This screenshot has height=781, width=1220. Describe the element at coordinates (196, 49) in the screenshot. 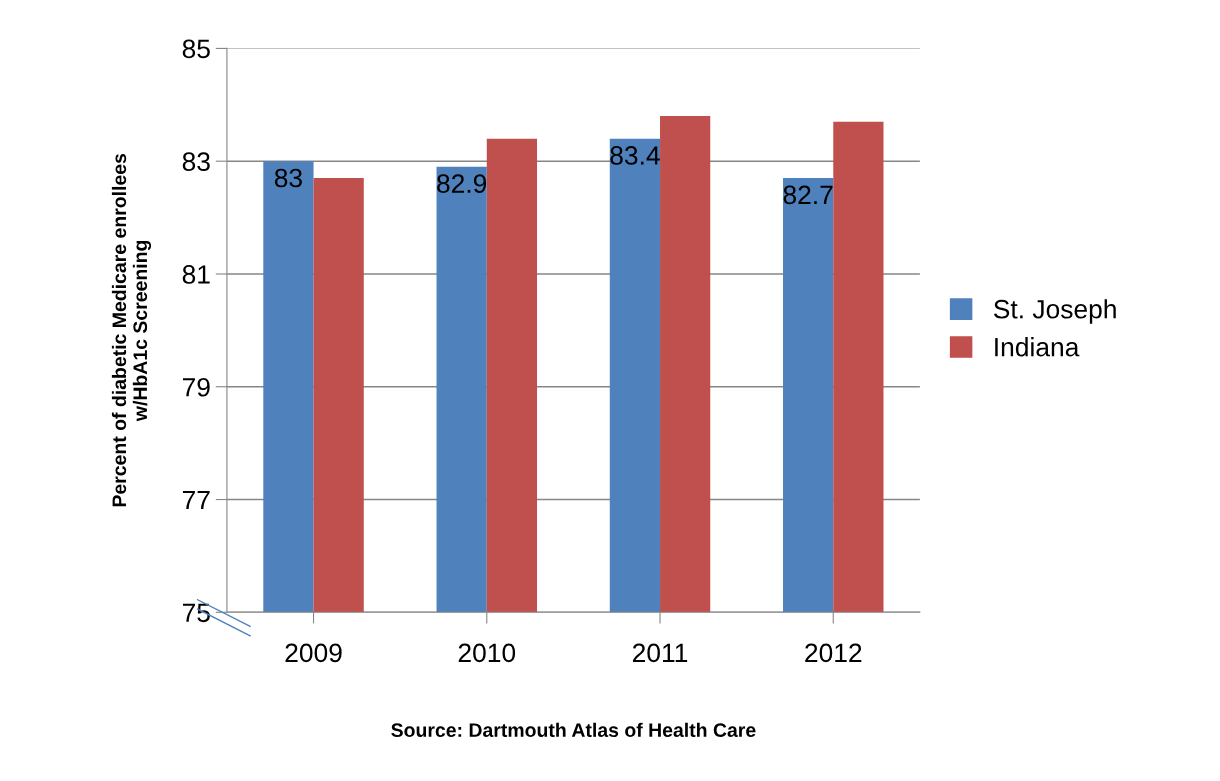

I see `y-tick-label: 85` at that location.